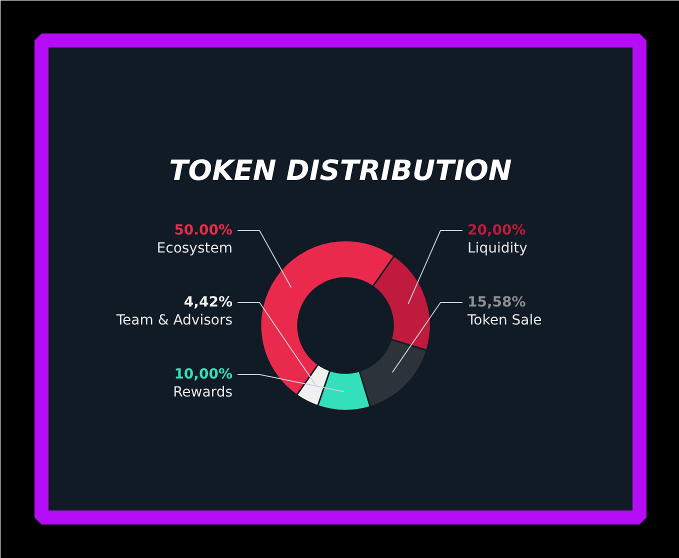 This screenshot has height=558, width=679. What do you see at coordinates (203, 374) in the screenshot?
I see `data-label: 10,00%` at bounding box center [203, 374].